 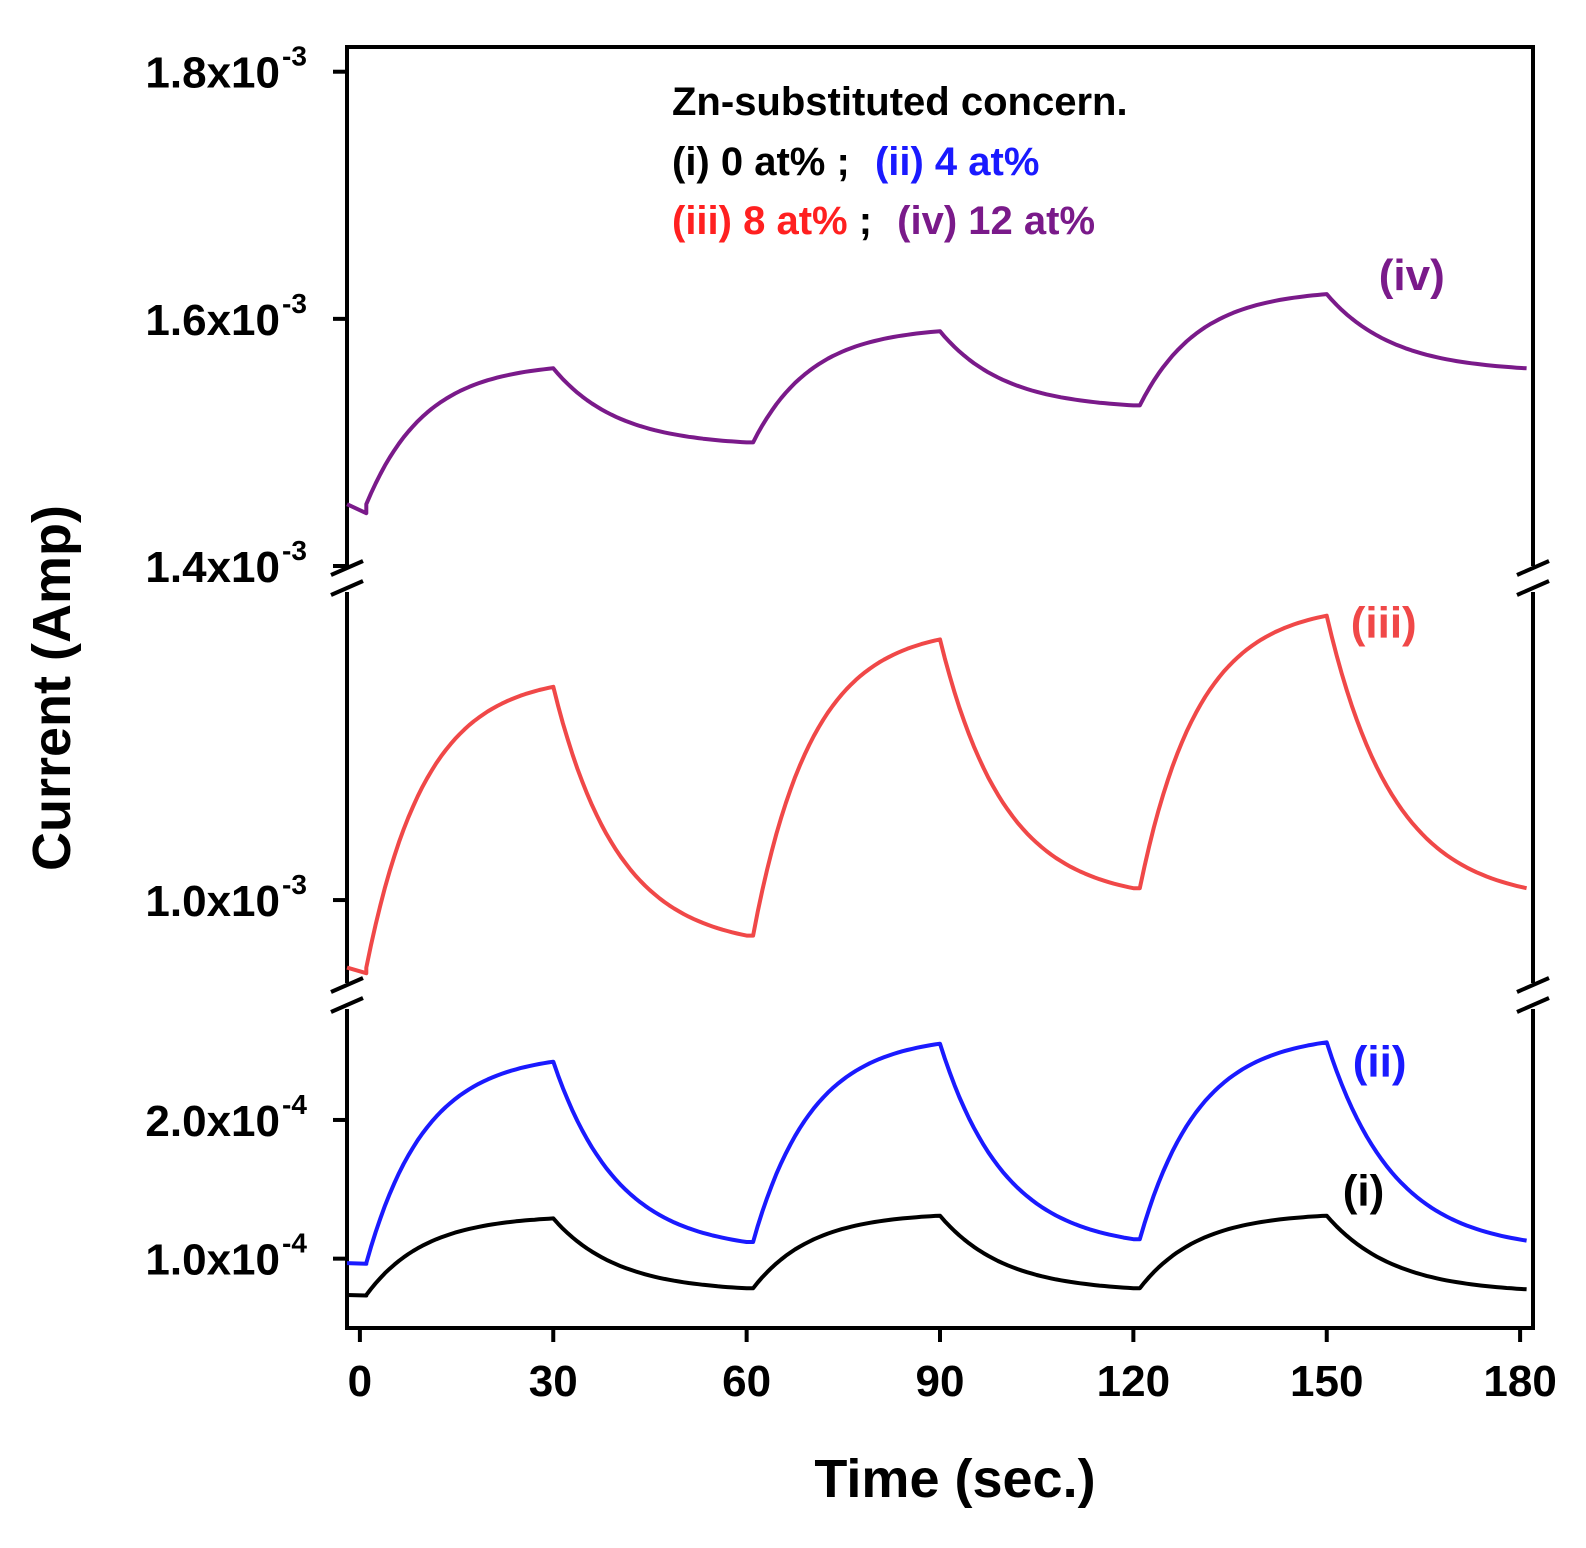 What do you see at coordinates (347, 995) in the screenshot?
I see `axis-break-left-lower` at bounding box center [347, 995].